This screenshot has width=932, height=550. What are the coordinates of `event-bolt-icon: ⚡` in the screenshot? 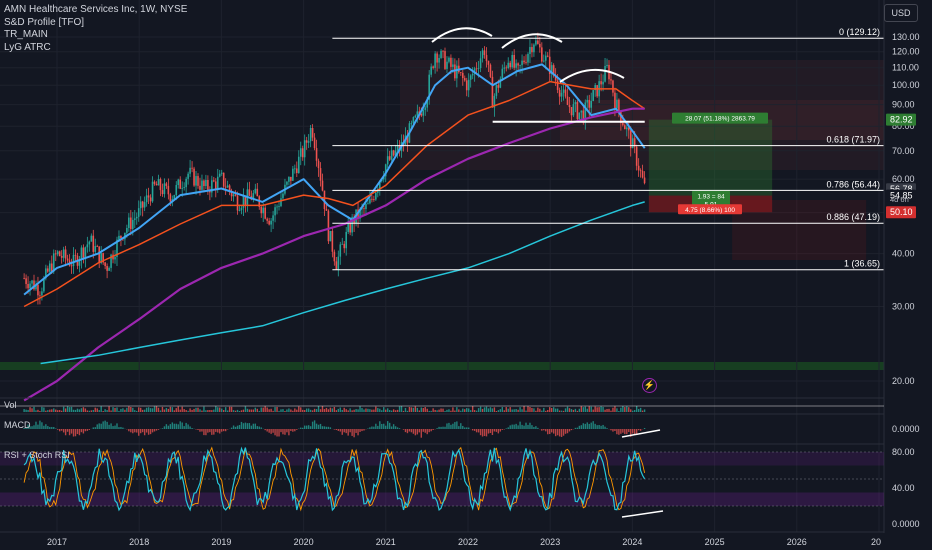 It's located at (649, 385).